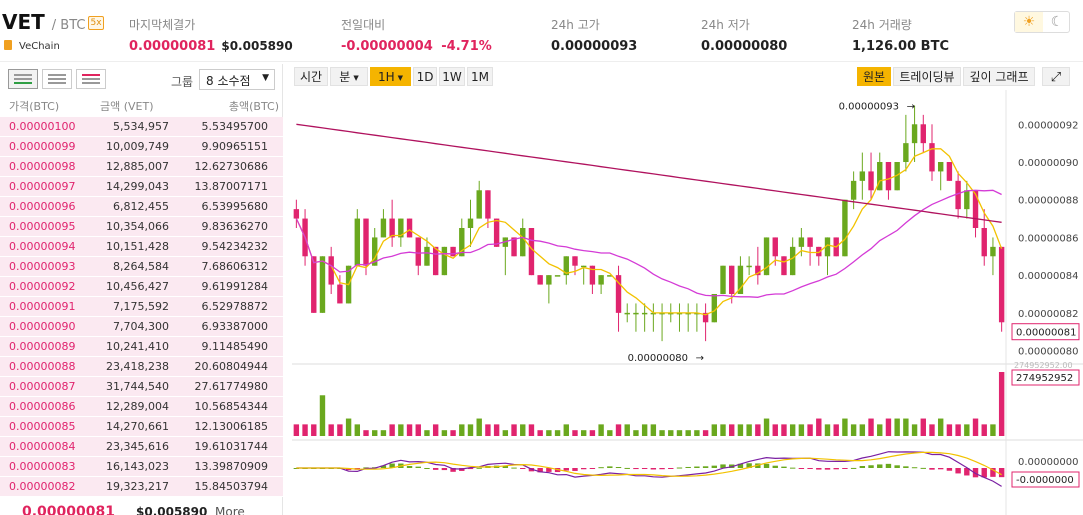 The height and width of the screenshot is (515, 1083). I want to click on orderbook-view-both-icon, so click(23, 79).